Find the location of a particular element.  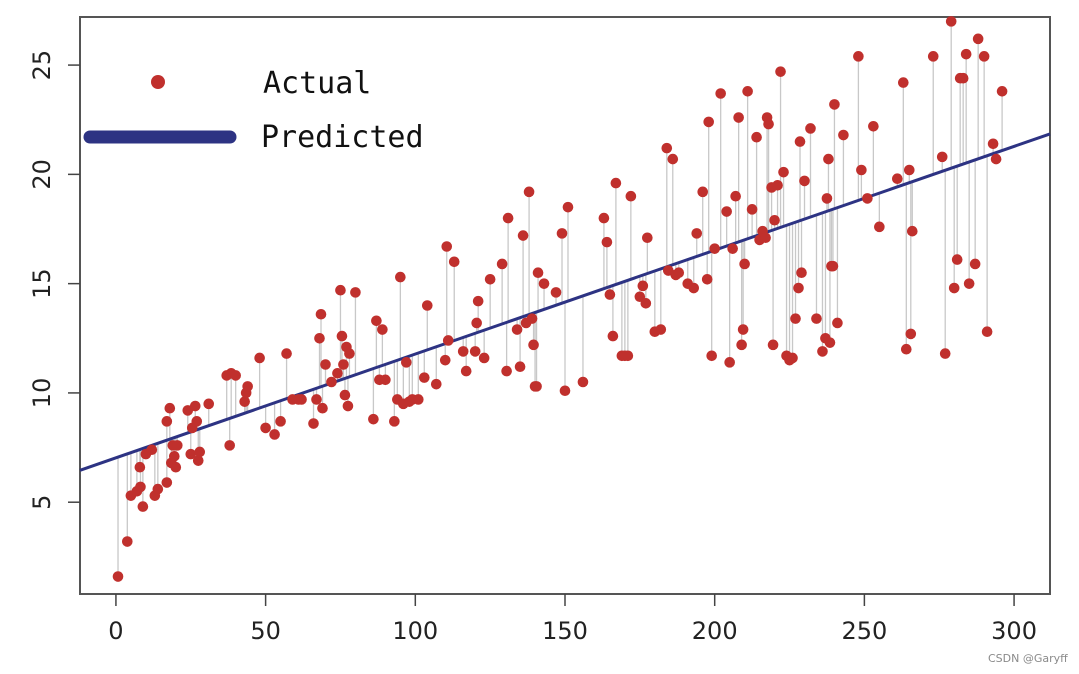

y-tick-label: 5 is located at coordinates (42, 502).